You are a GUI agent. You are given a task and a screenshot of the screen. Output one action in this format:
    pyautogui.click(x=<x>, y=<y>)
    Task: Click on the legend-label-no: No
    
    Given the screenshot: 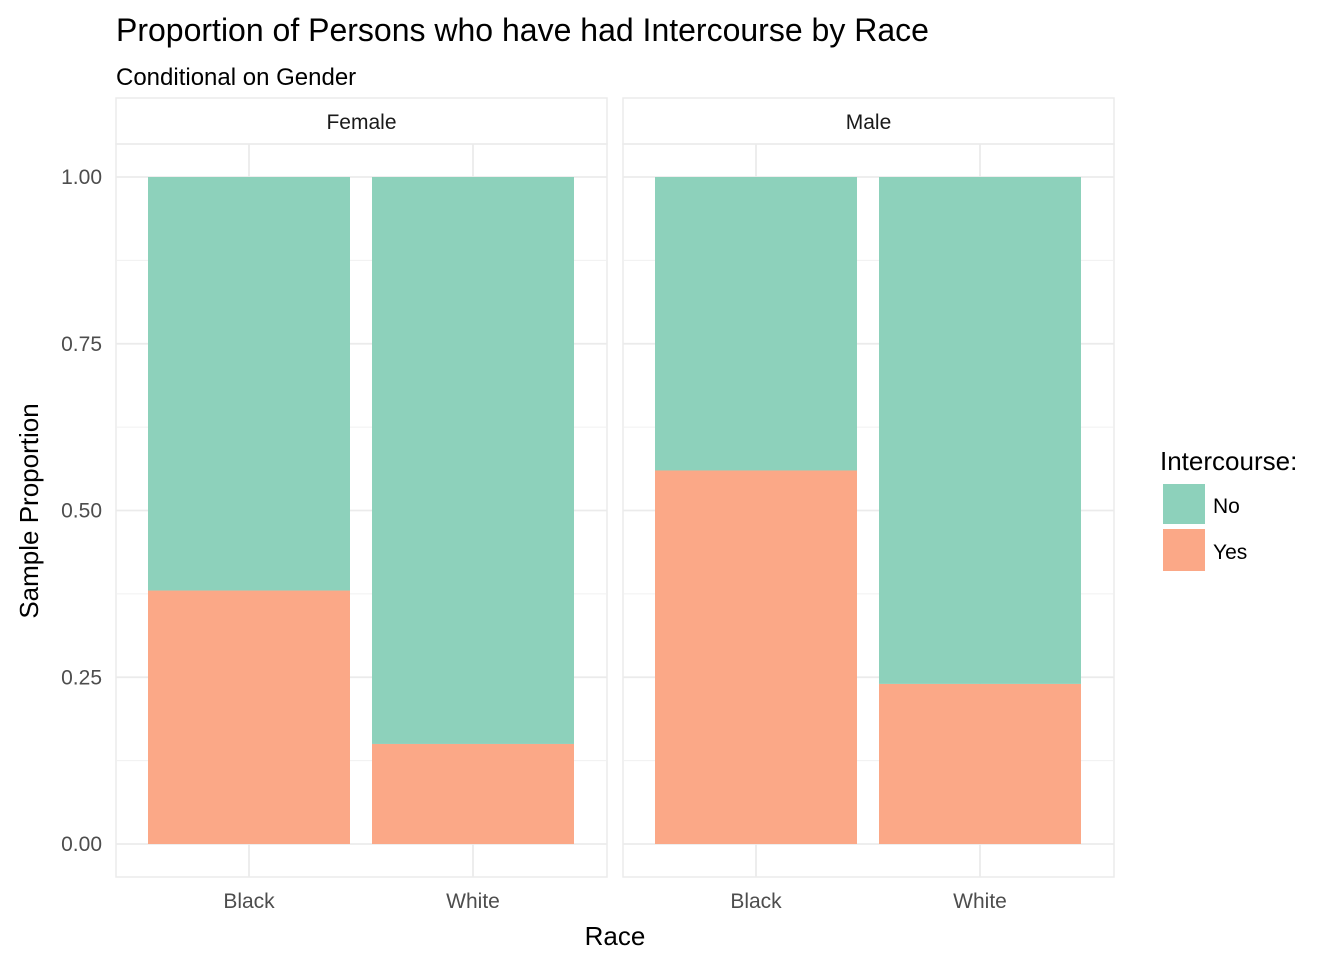 What is the action you would take?
    pyautogui.click(x=1226, y=506)
    